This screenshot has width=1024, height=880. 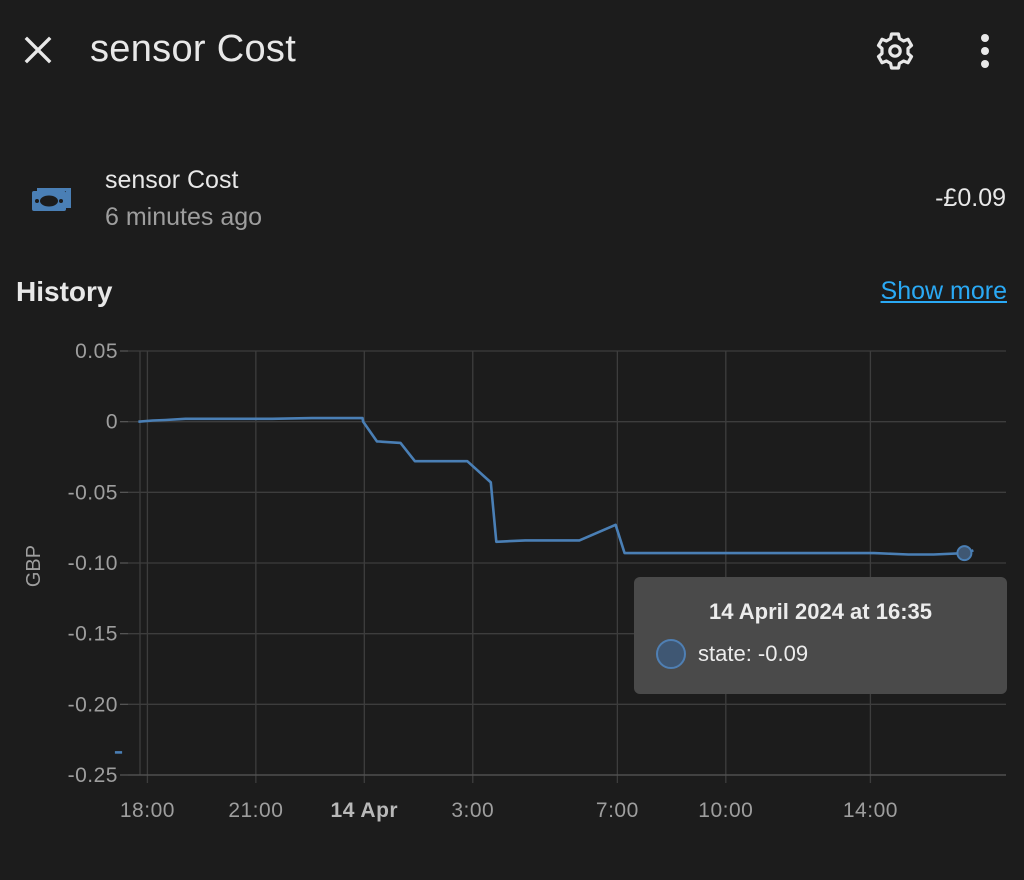 What do you see at coordinates (193, 49) in the screenshot?
I see `dialog-title: sensor Cost` at bounding box center [193, 49].